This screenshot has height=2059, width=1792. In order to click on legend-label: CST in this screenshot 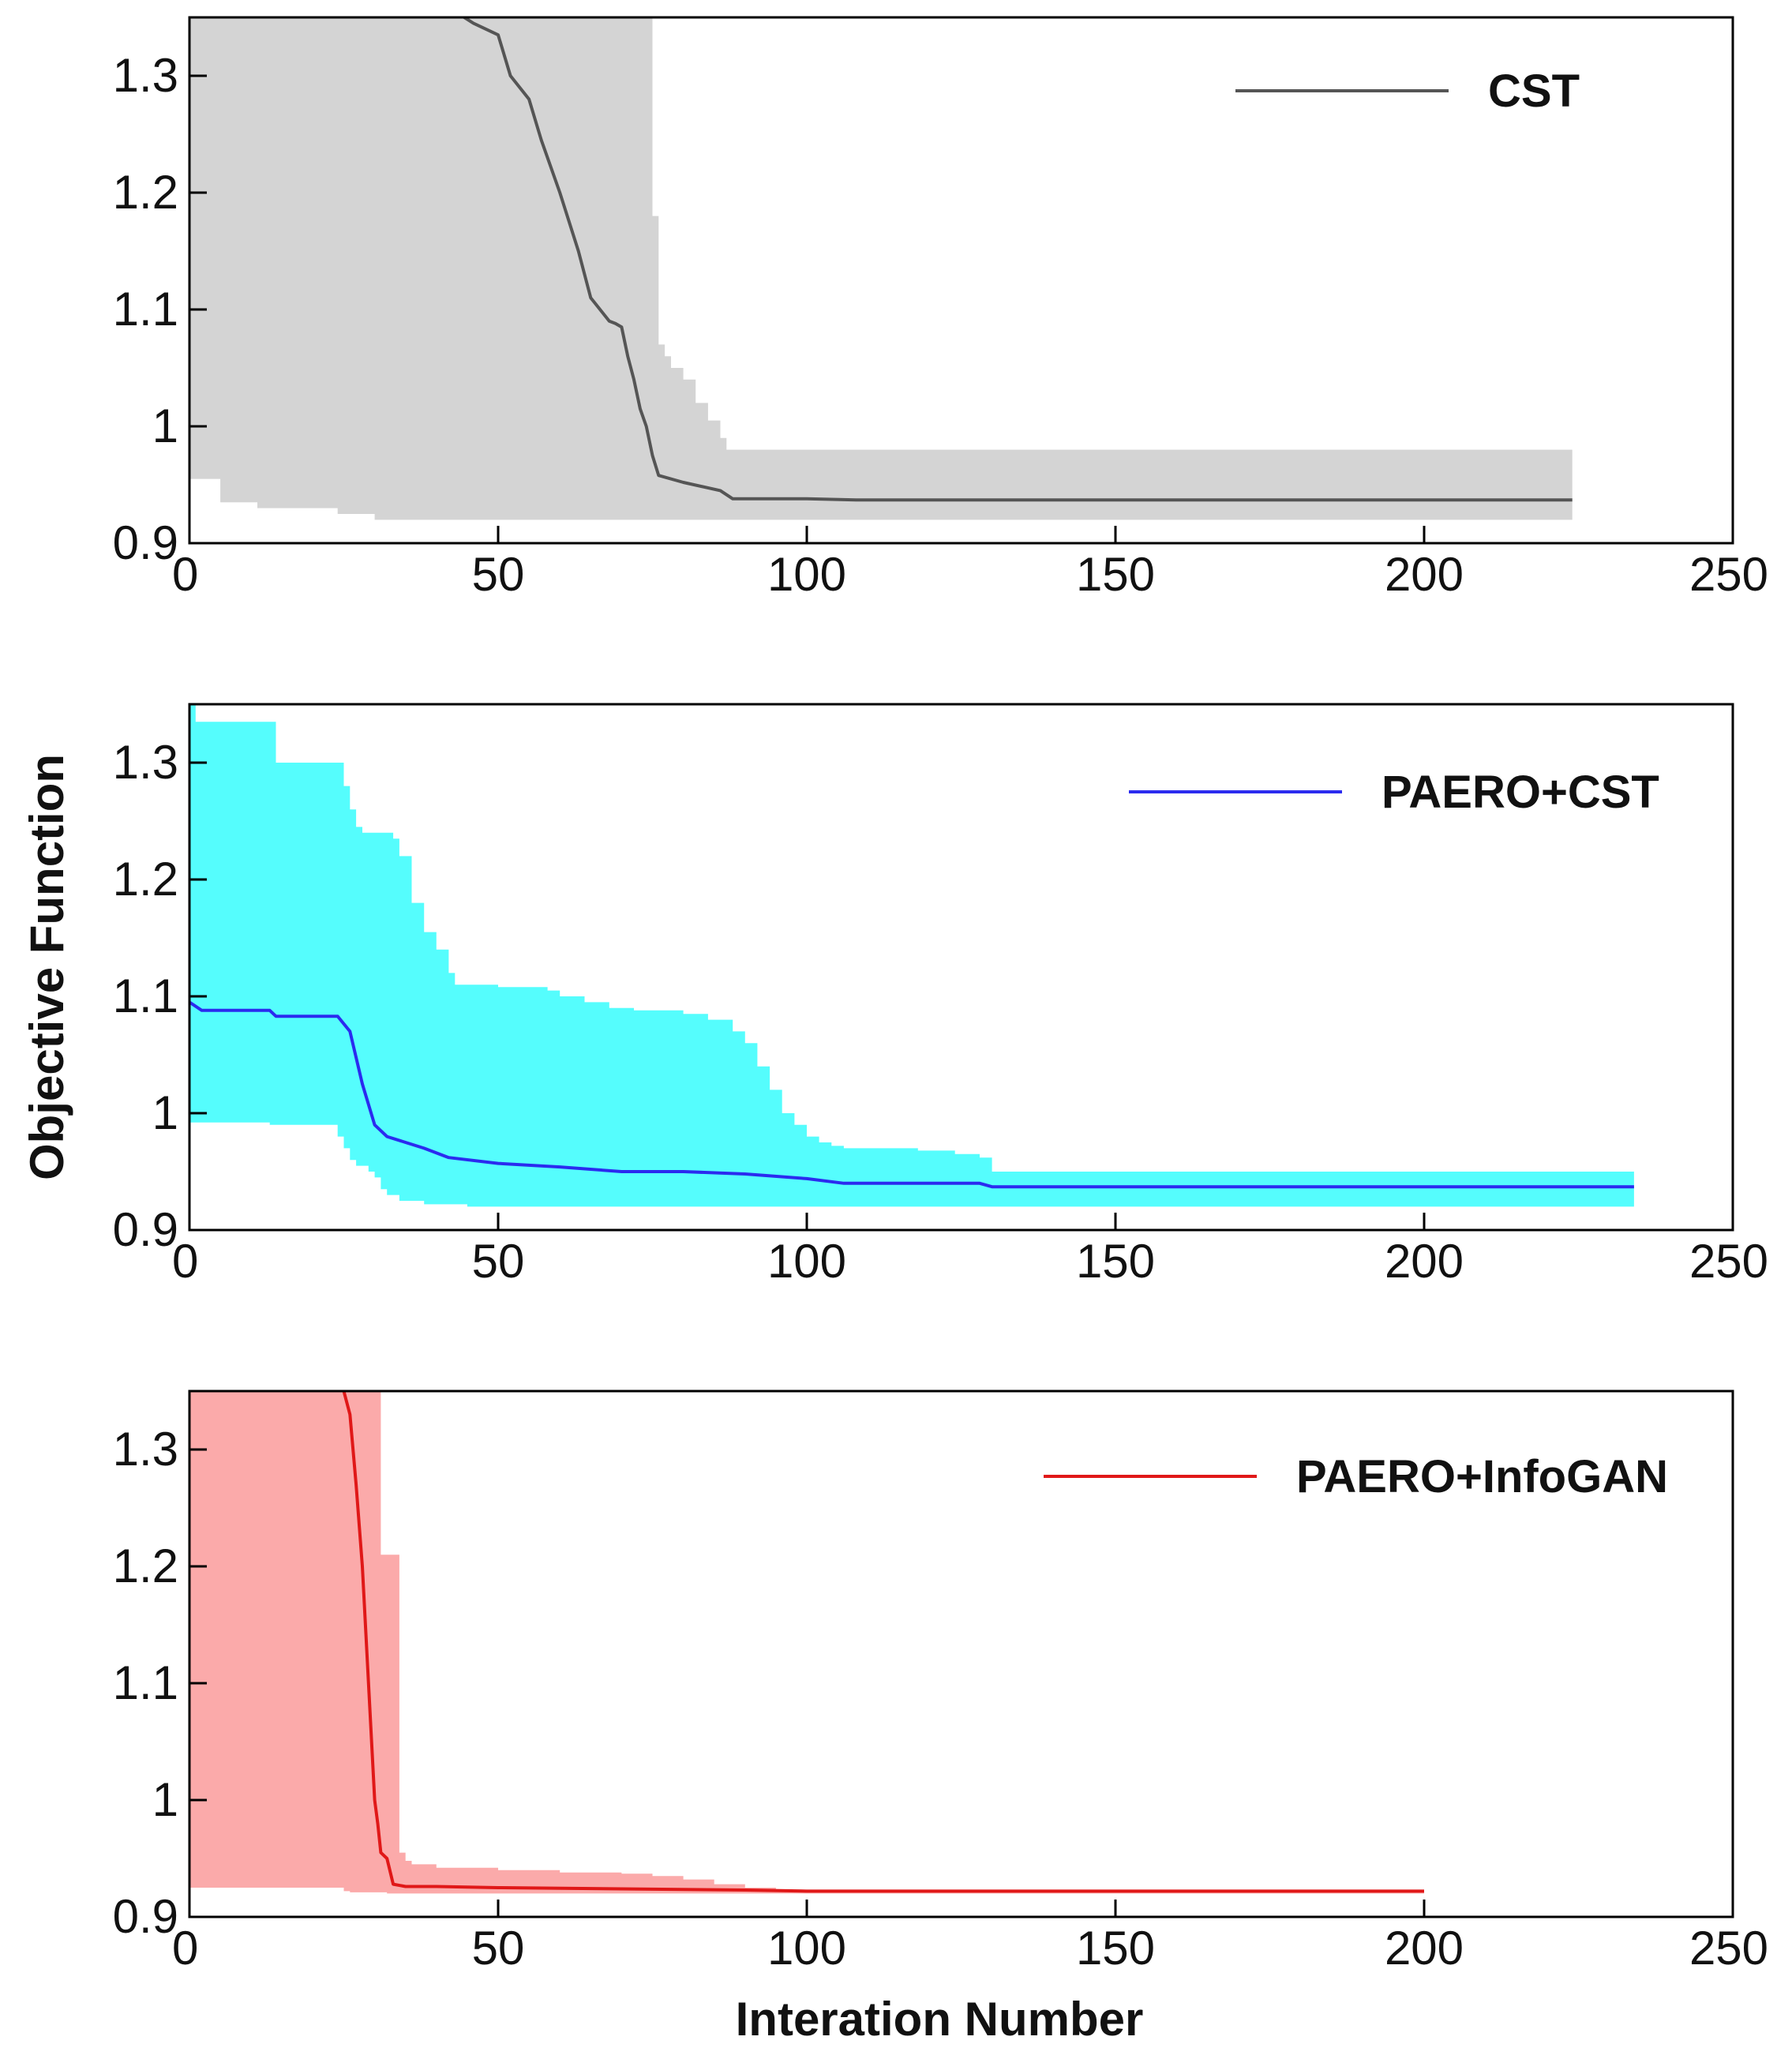, I will do `click(1534, 91)`.